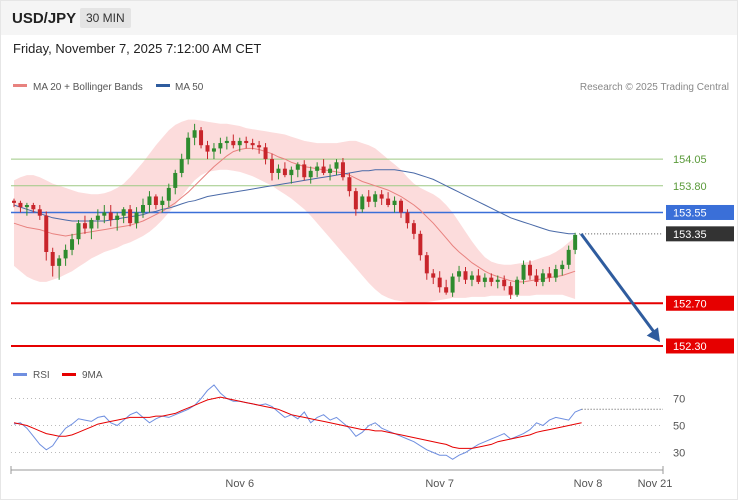 The image size is (738, 500). Describe the element at coordinates (655, 484) in the screenshot. I see `x-tick-label: Nov 21` at that location.